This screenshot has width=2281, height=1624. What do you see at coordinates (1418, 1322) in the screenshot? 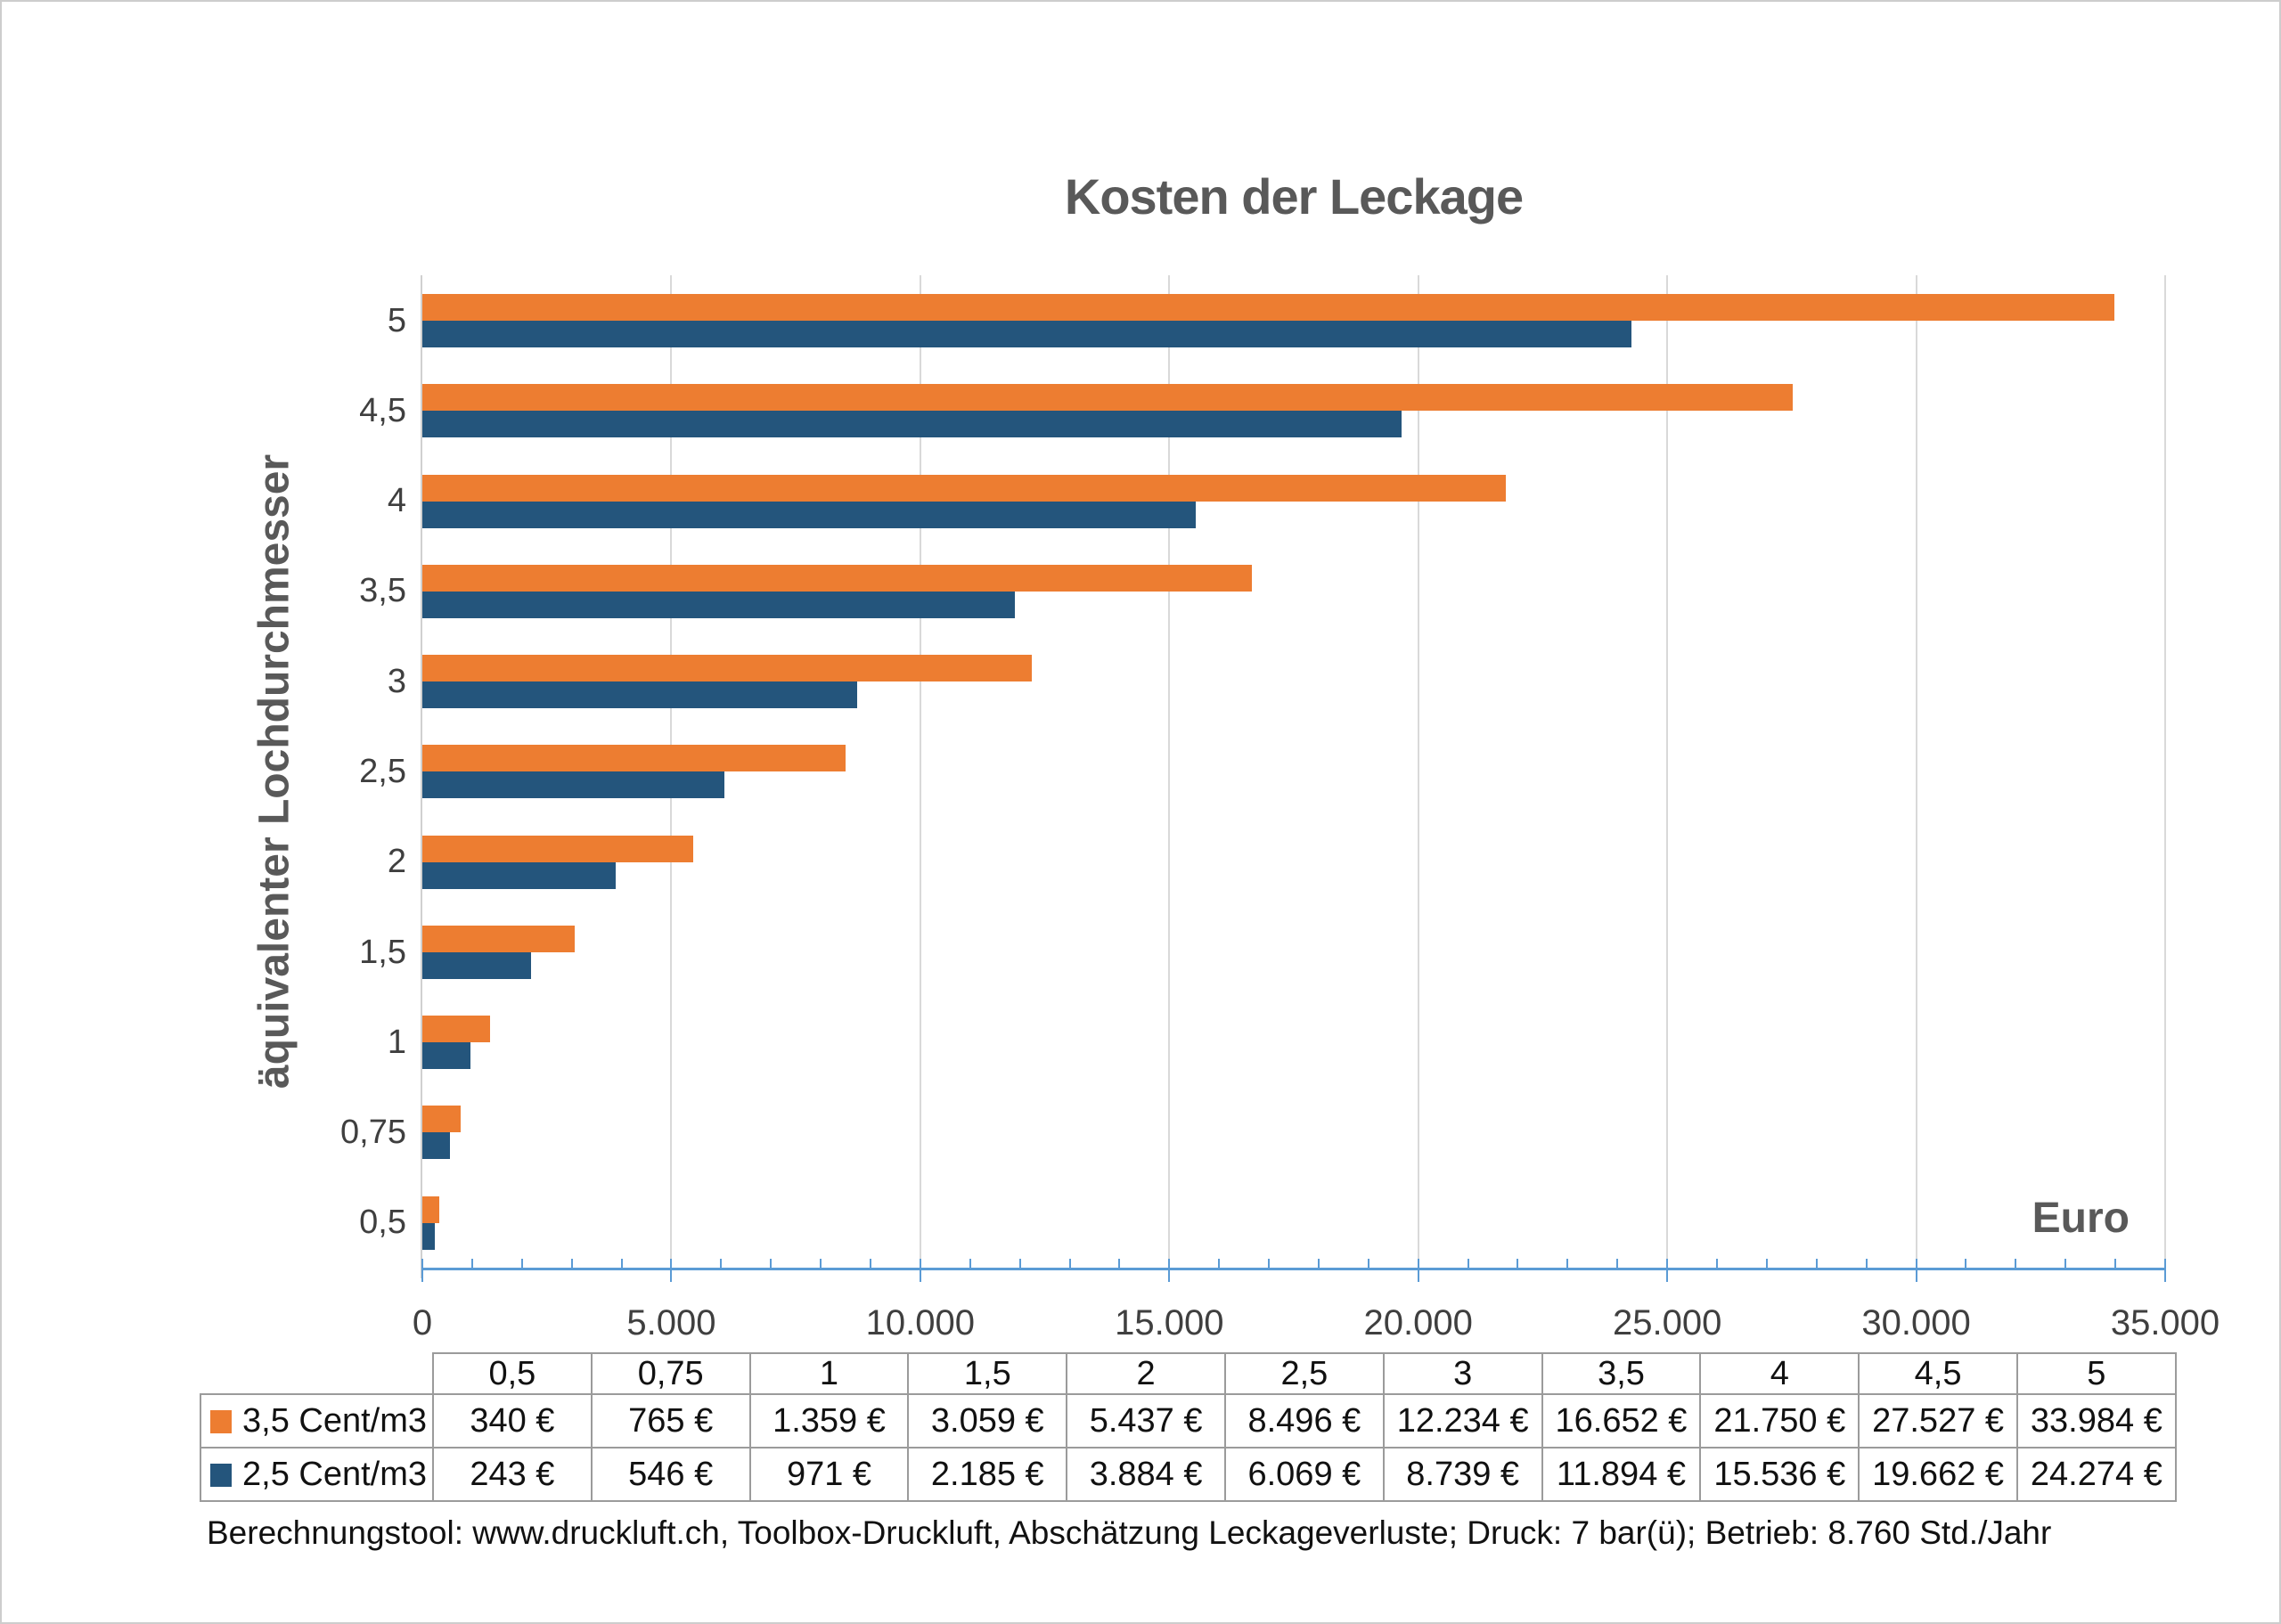
I see `x-tick-label: 20.000` at bounding box center [1418, 1322].